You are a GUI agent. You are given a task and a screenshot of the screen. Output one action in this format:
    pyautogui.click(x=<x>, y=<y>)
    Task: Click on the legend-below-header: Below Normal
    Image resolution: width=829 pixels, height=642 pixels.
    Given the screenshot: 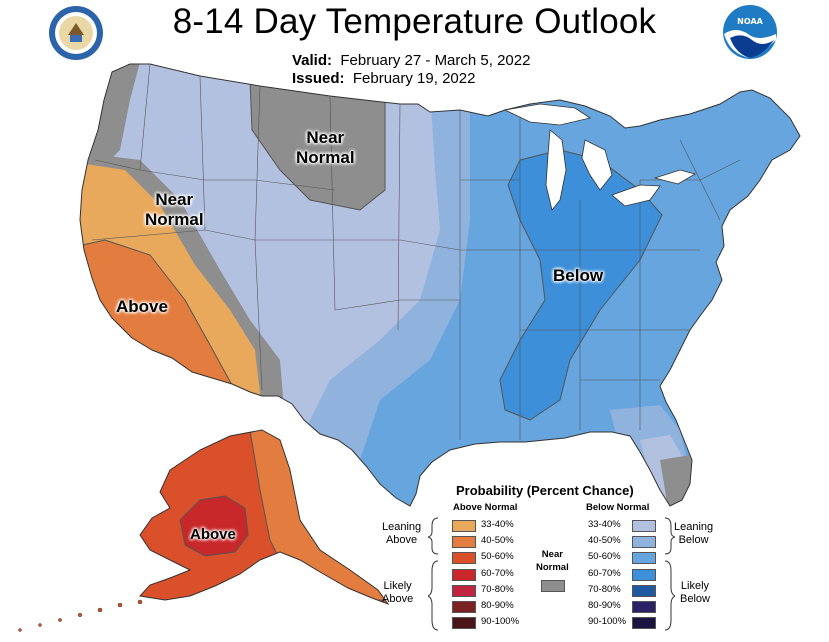 What is the action you would take?
    pyautogui.click(x=618, y=507)
    